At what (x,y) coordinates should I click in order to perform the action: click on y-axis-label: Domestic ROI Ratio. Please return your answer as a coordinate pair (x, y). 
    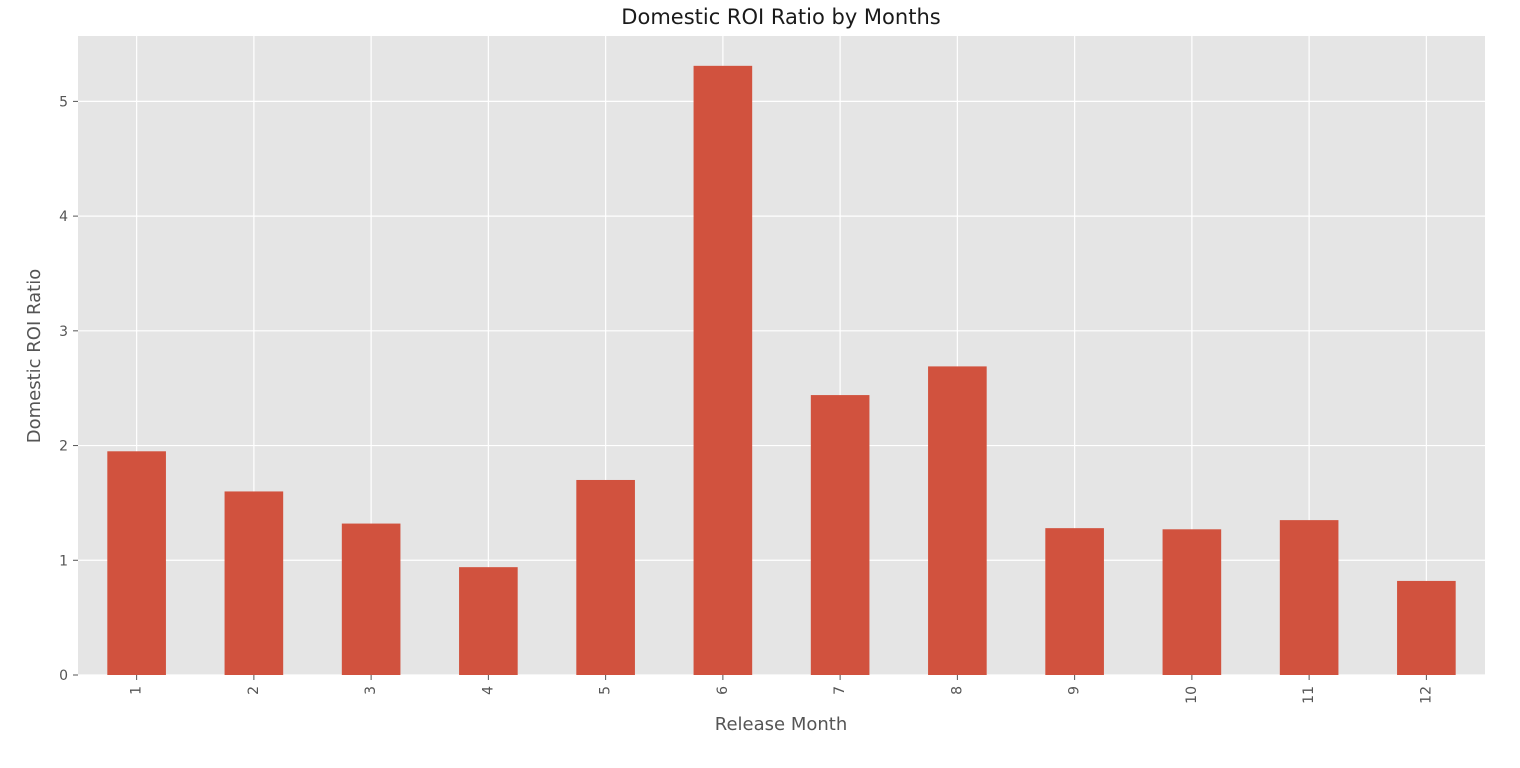
    Looking at the image, I should click on (34, 356).